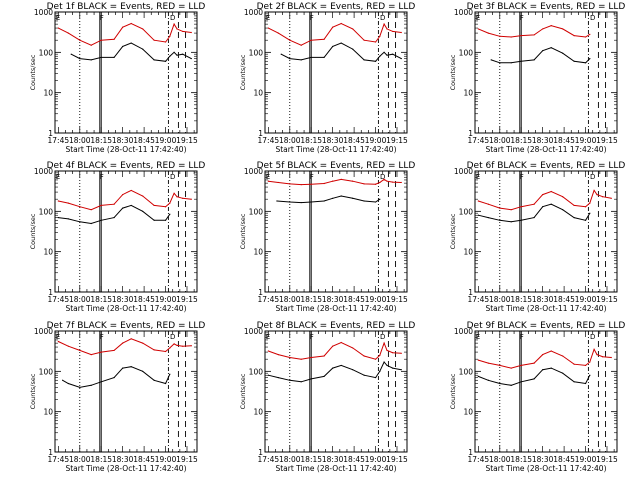  Describe the element at coordinates (521, 459) in the screenshot. I see `x-tick-label: 18:15` at that location.